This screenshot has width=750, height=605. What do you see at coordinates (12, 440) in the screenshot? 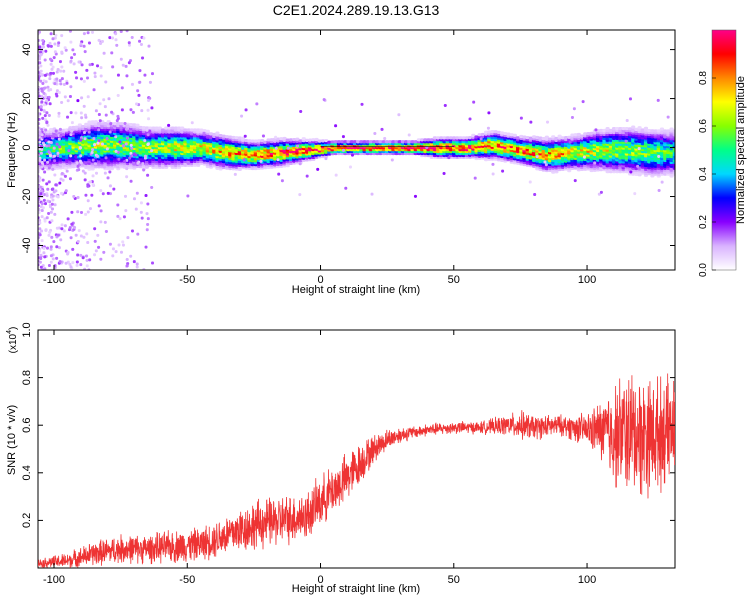
I see `snr-y-label: SNR (10 * v/v)` at bounding box center [12, 440].